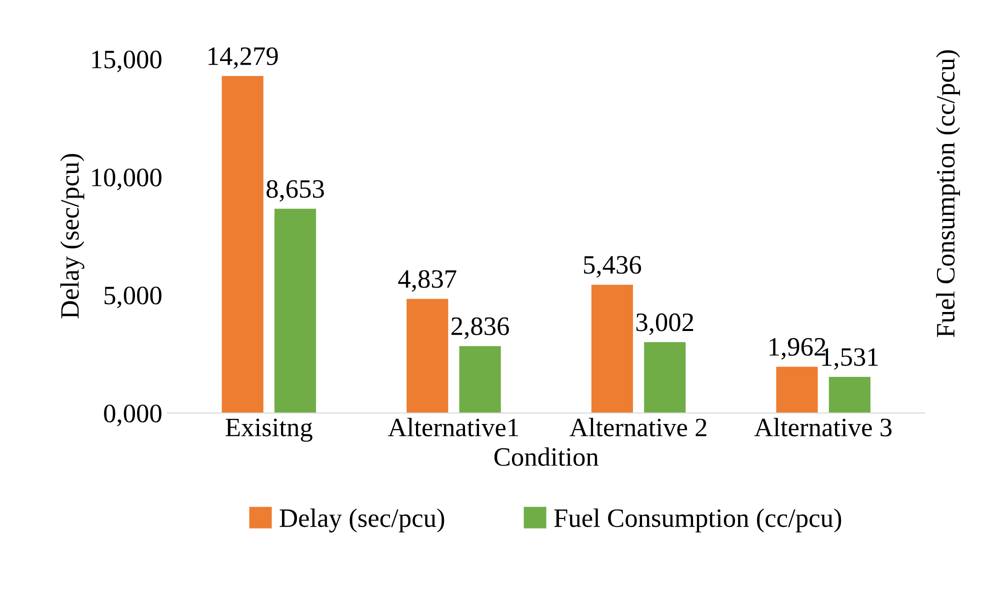  What do you see at coordinates (453, 427) in the screenshot?
I see `x-tick-label: Alternative1` at bounding box center [453, 427].